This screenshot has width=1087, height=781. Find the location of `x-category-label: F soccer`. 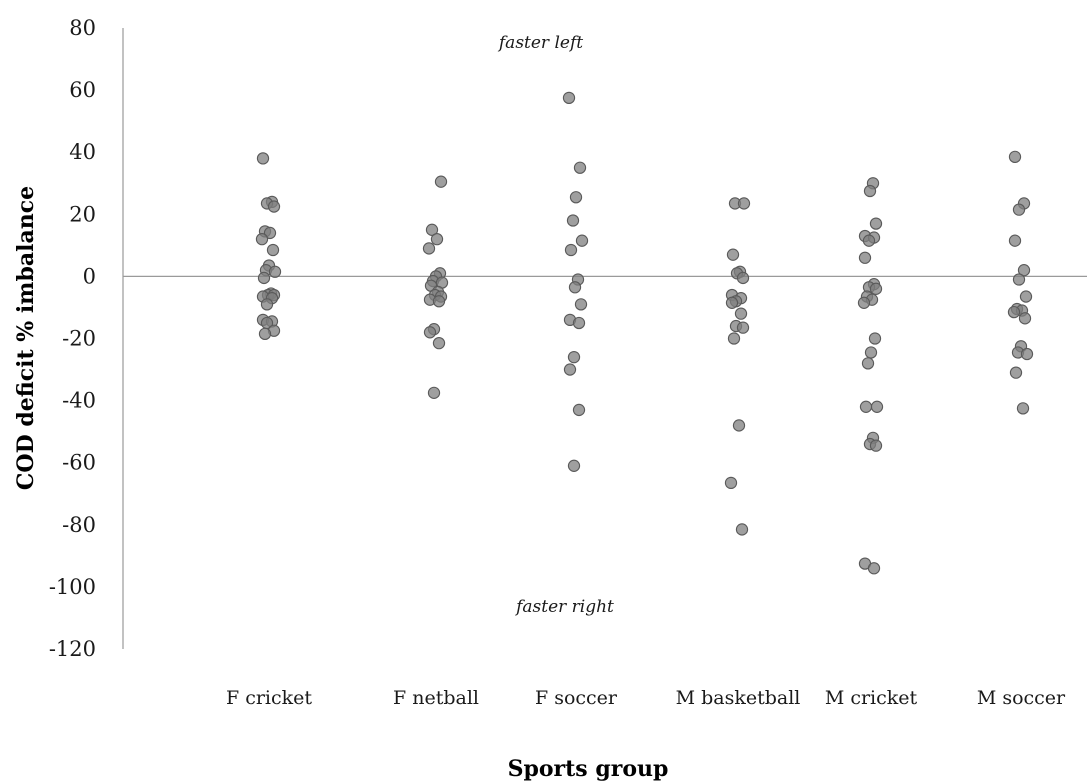

x-category-label: F soccer is located at coordinates (576, 698).